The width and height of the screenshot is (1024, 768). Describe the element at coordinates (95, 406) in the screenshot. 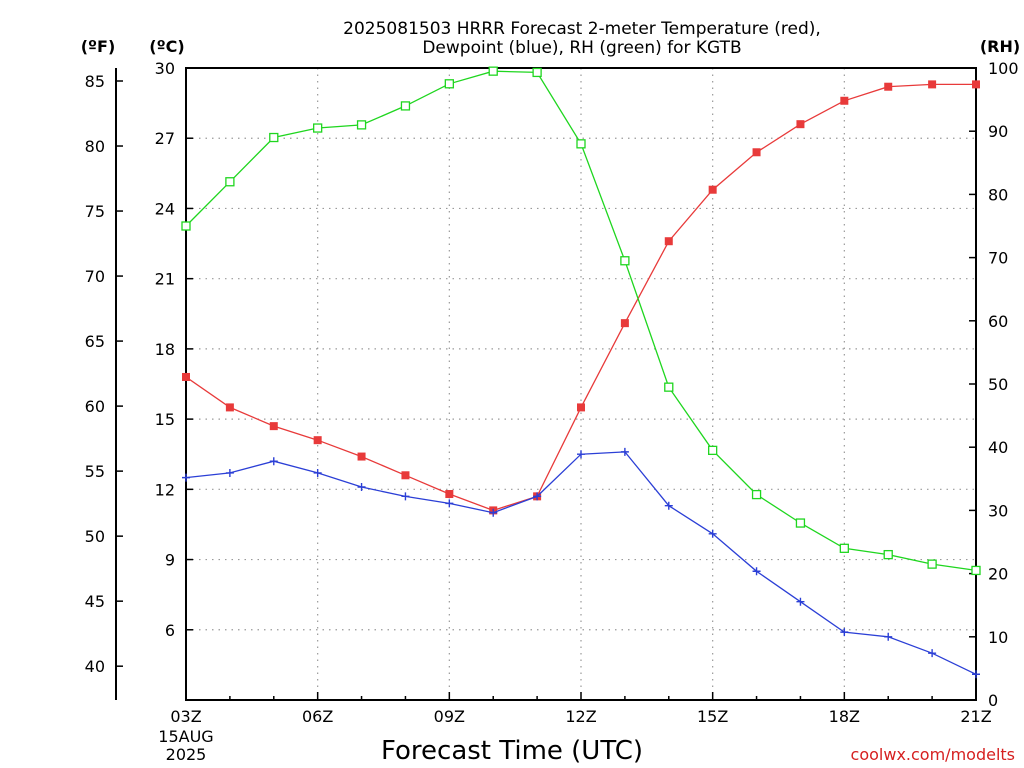

I see `fahrenheit-tick-label: 60` at that location.